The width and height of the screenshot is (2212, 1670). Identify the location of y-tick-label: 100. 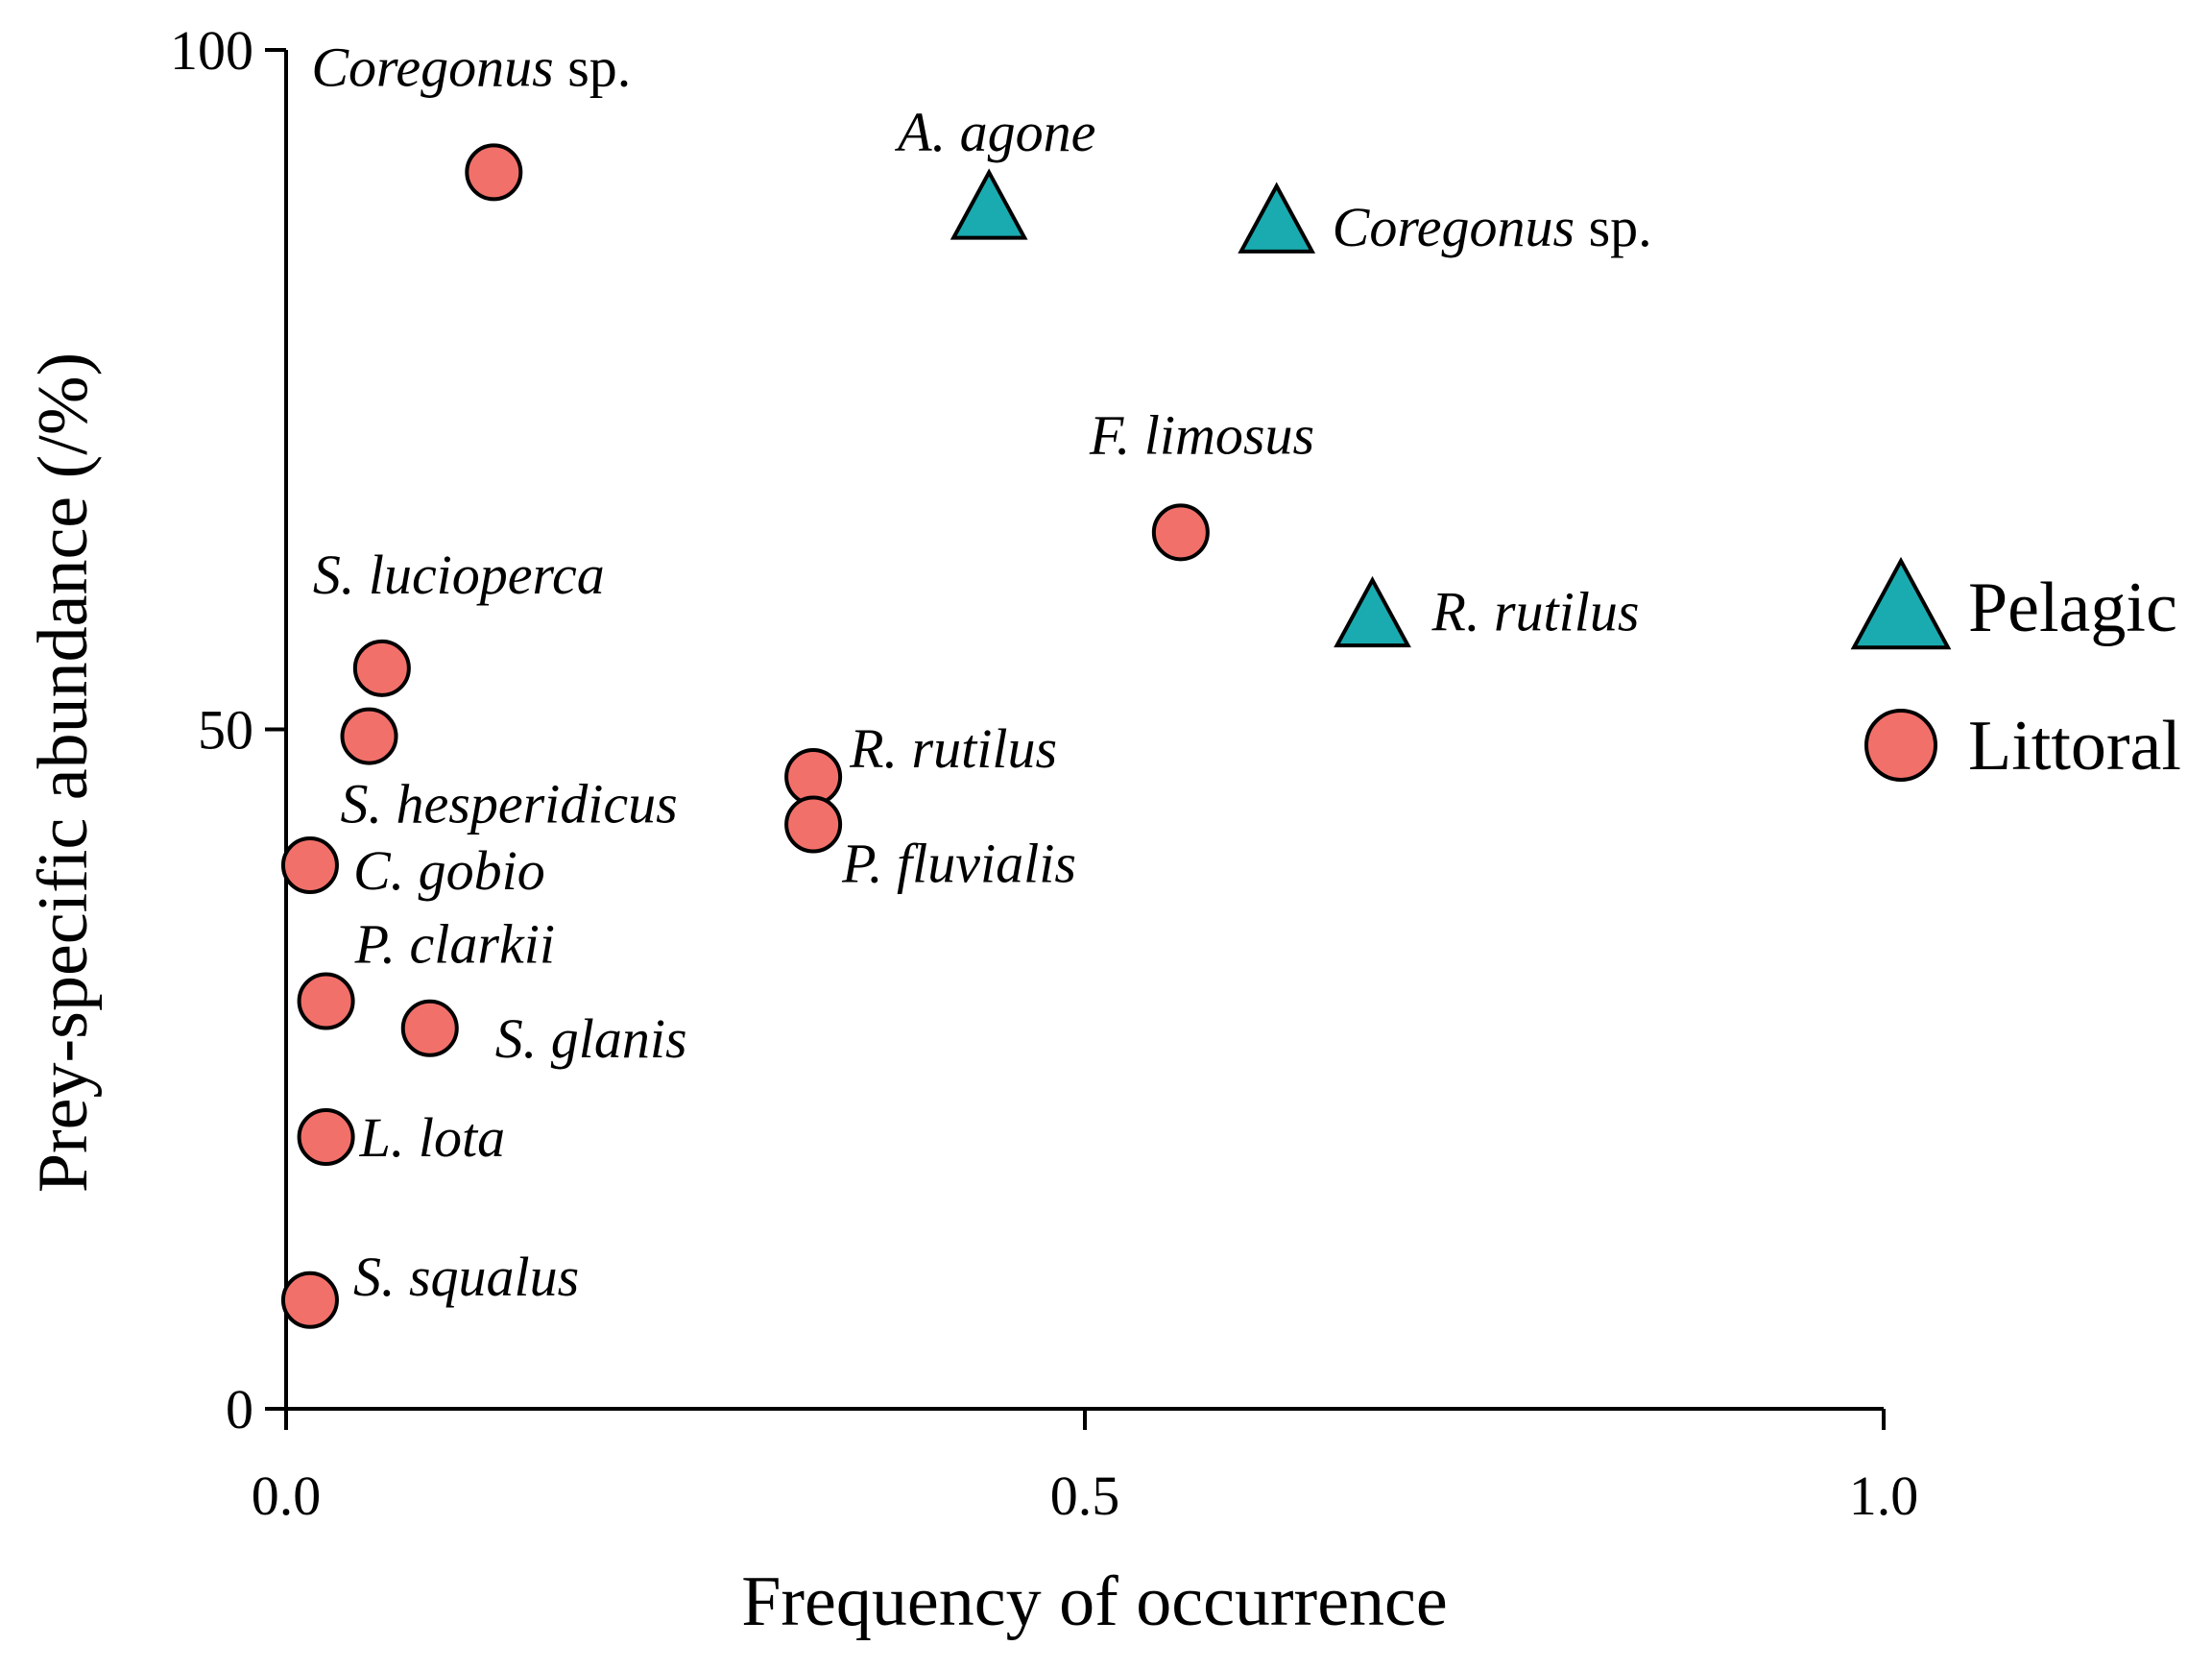
(211, 50).